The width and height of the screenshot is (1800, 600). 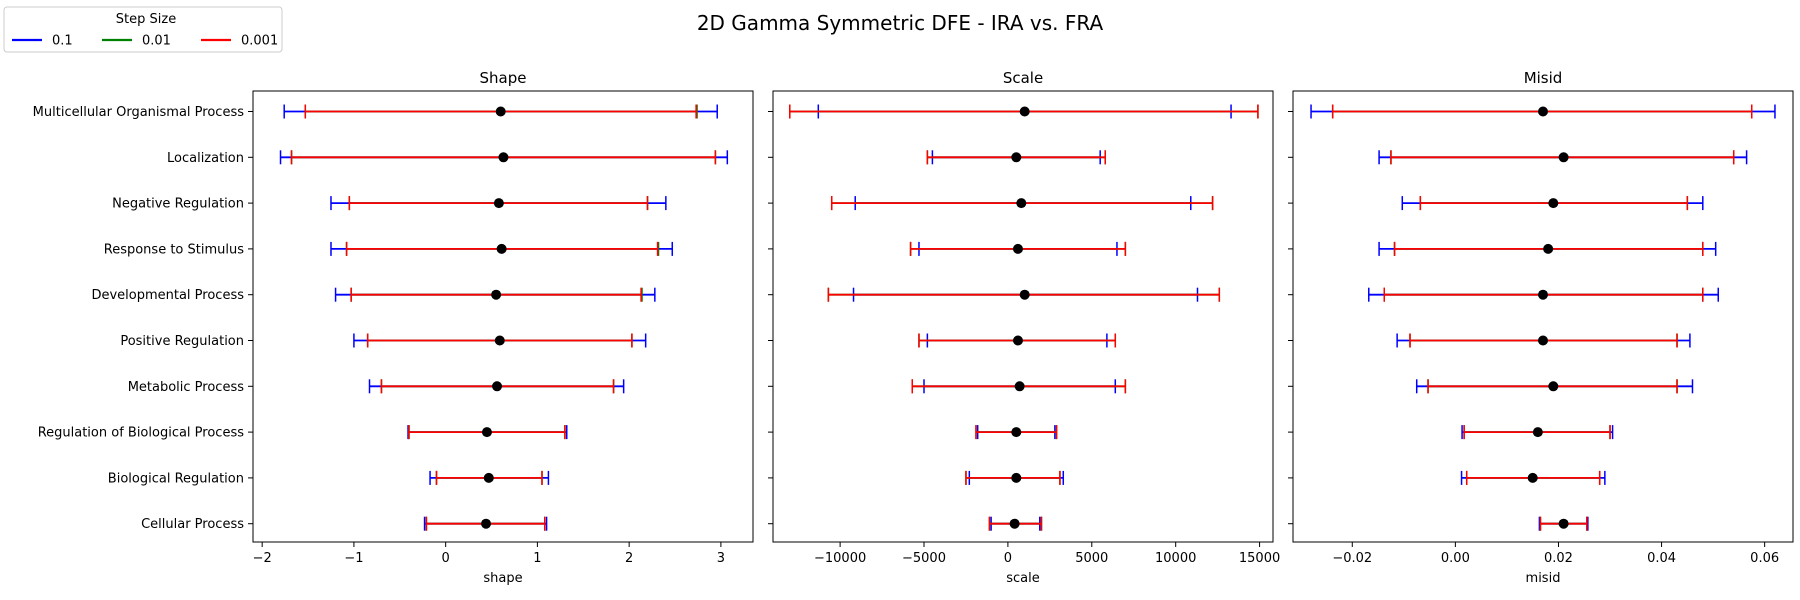 I want to click on x-tick-label-0-1: −1, so click(x=353, y=558).